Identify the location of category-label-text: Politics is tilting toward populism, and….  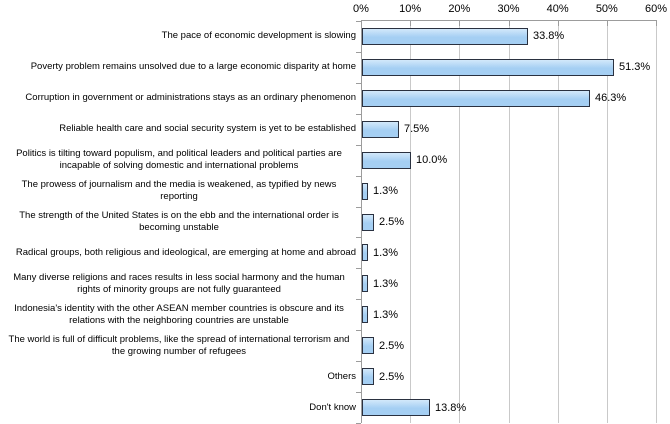
(179, 160).